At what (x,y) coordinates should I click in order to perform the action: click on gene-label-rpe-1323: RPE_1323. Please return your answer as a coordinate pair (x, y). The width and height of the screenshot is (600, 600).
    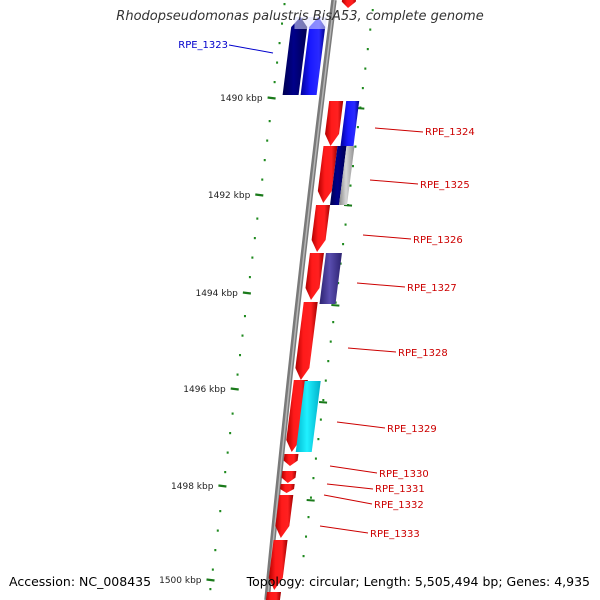
    Looking at the image, I should click on (203, 45).